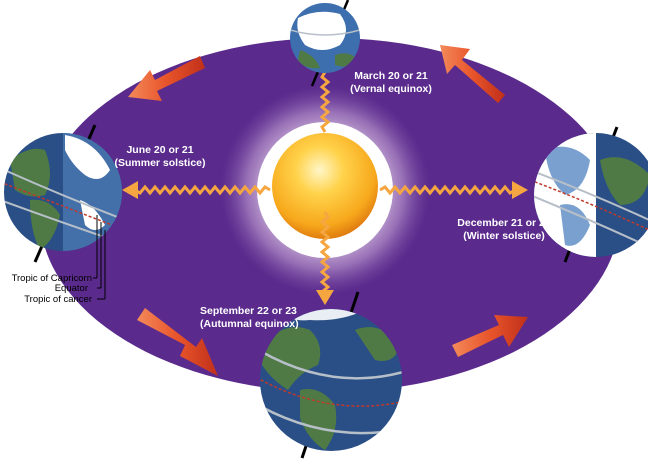 This screenshot has height=465, width=648. Describe the element at coordinates (160, 150) in the screenshot. I see `summer-solstice-date: June 20 or 21` at that location.